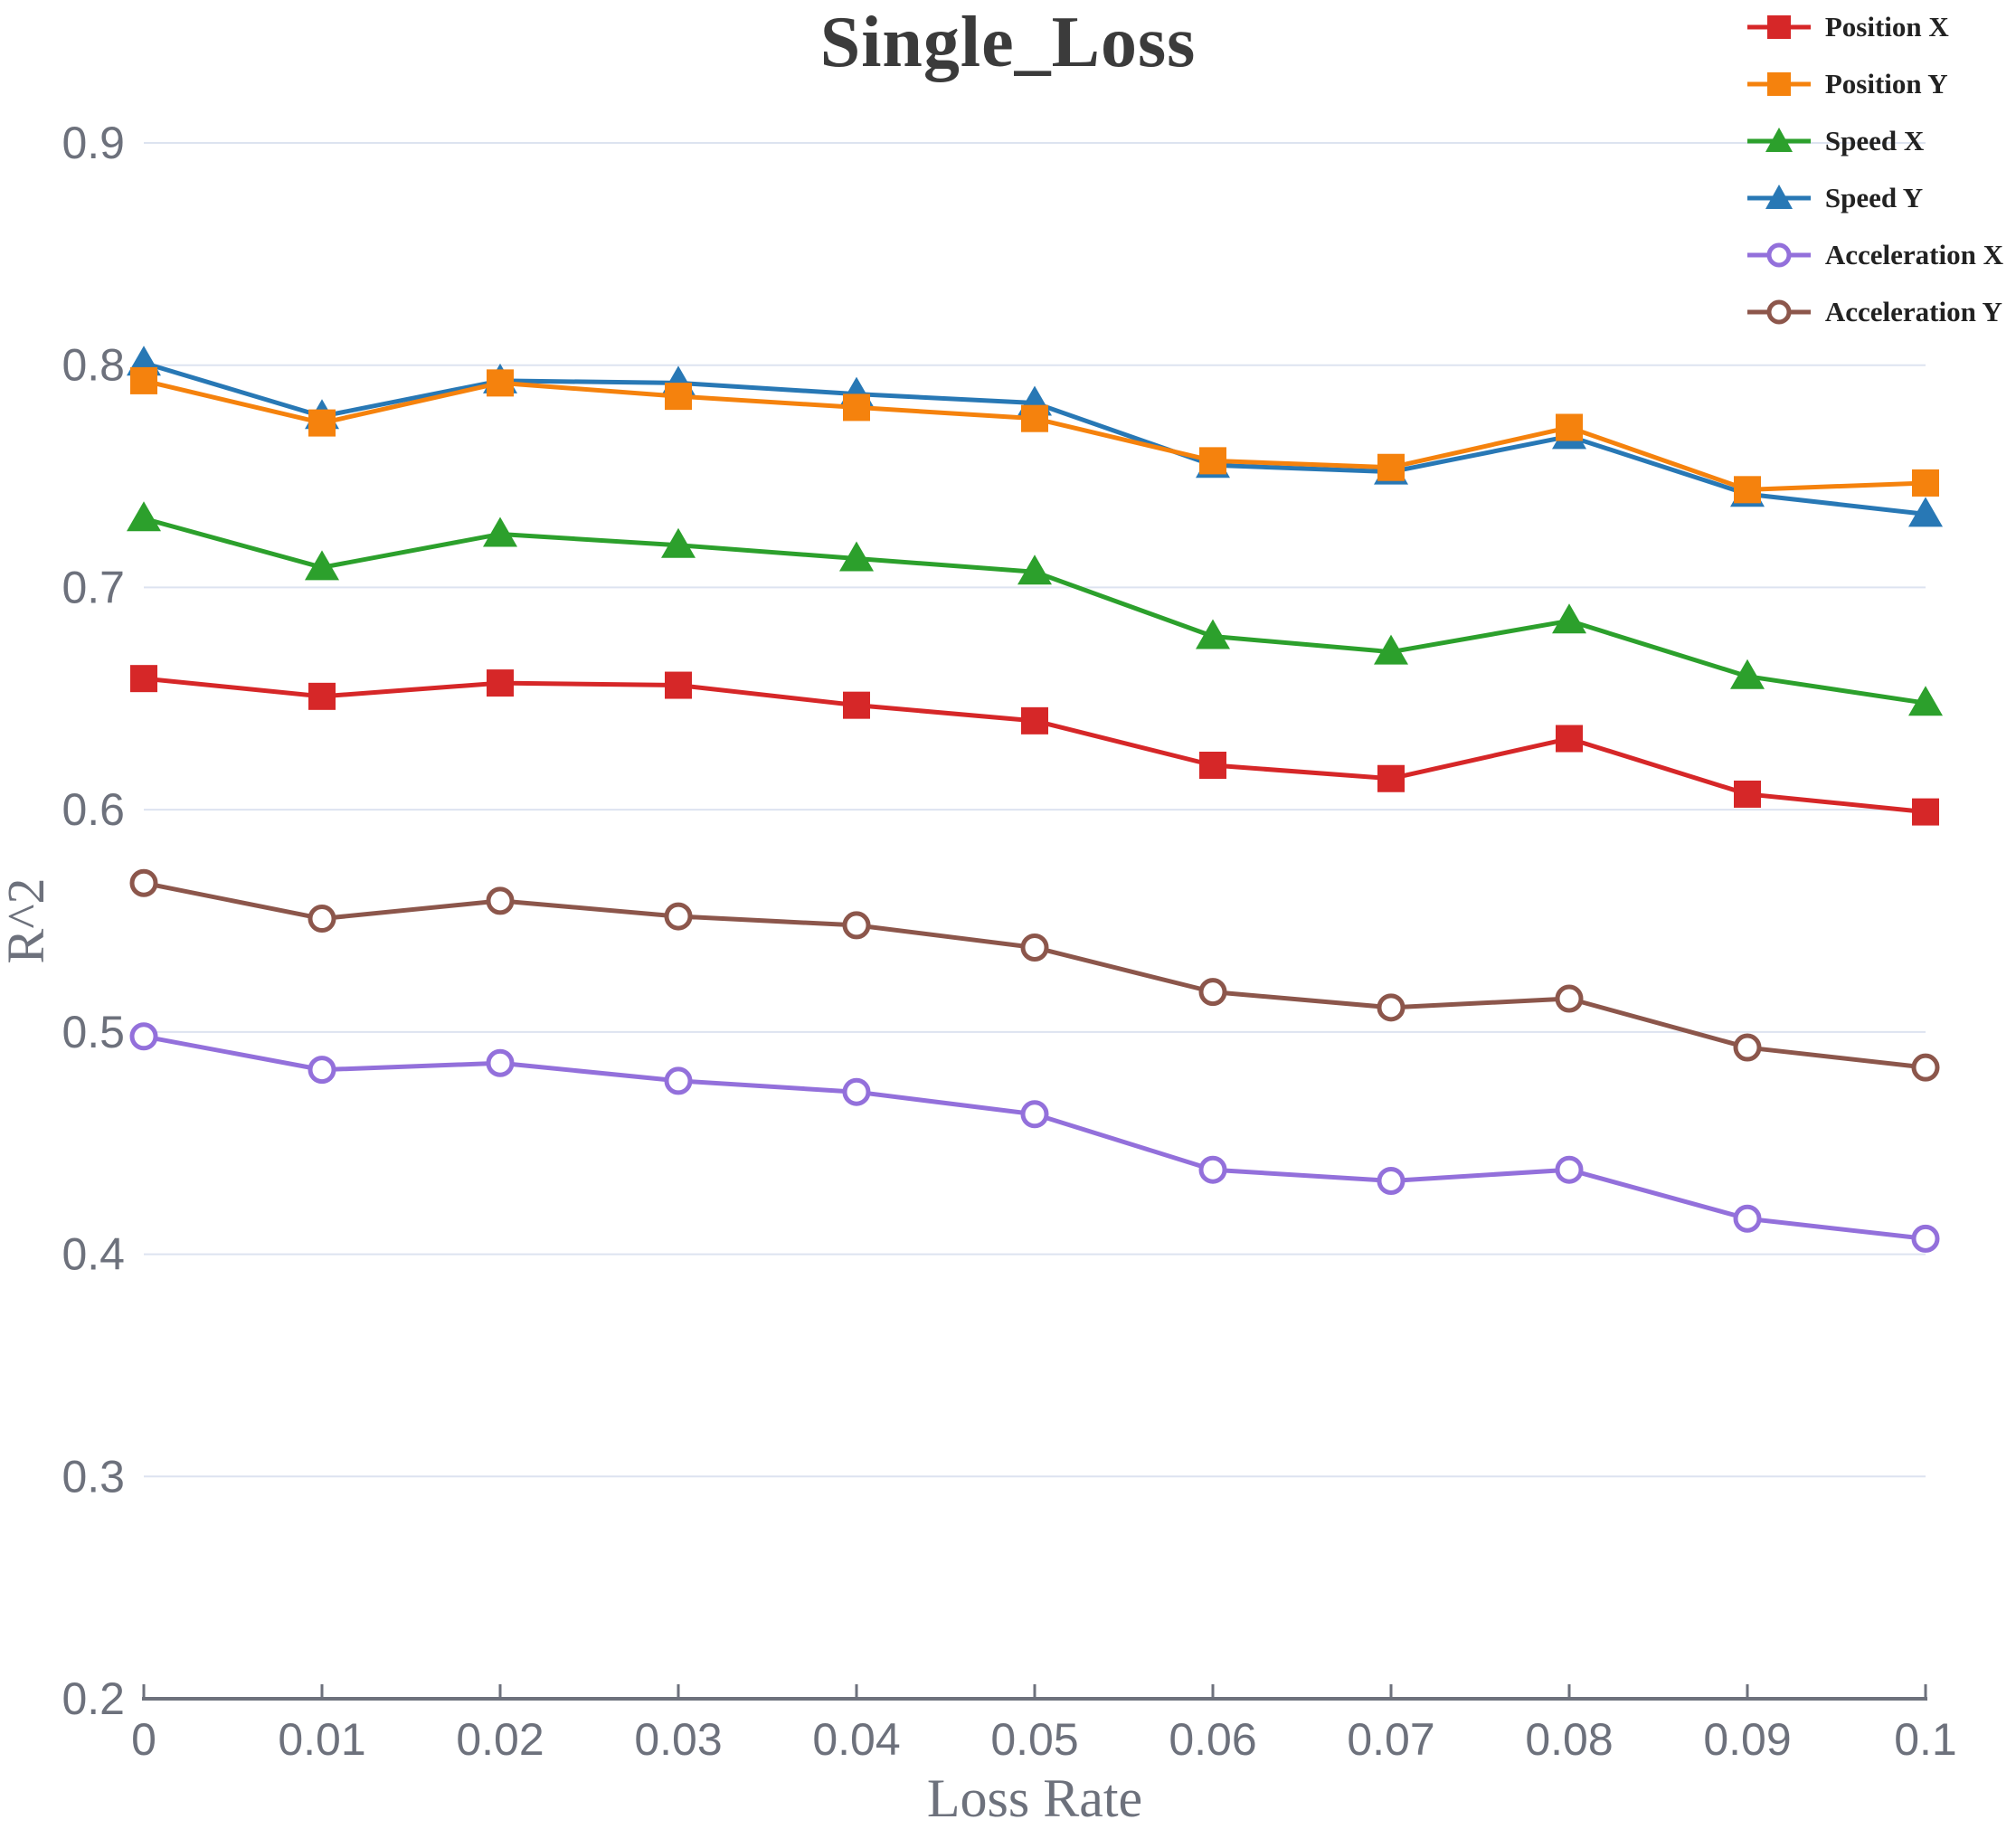 The image size is (2016, 1848). Describe the element at coordinates (1925, 1740) in the screenshot. I see `x-tick-label: 0.1` at that location.